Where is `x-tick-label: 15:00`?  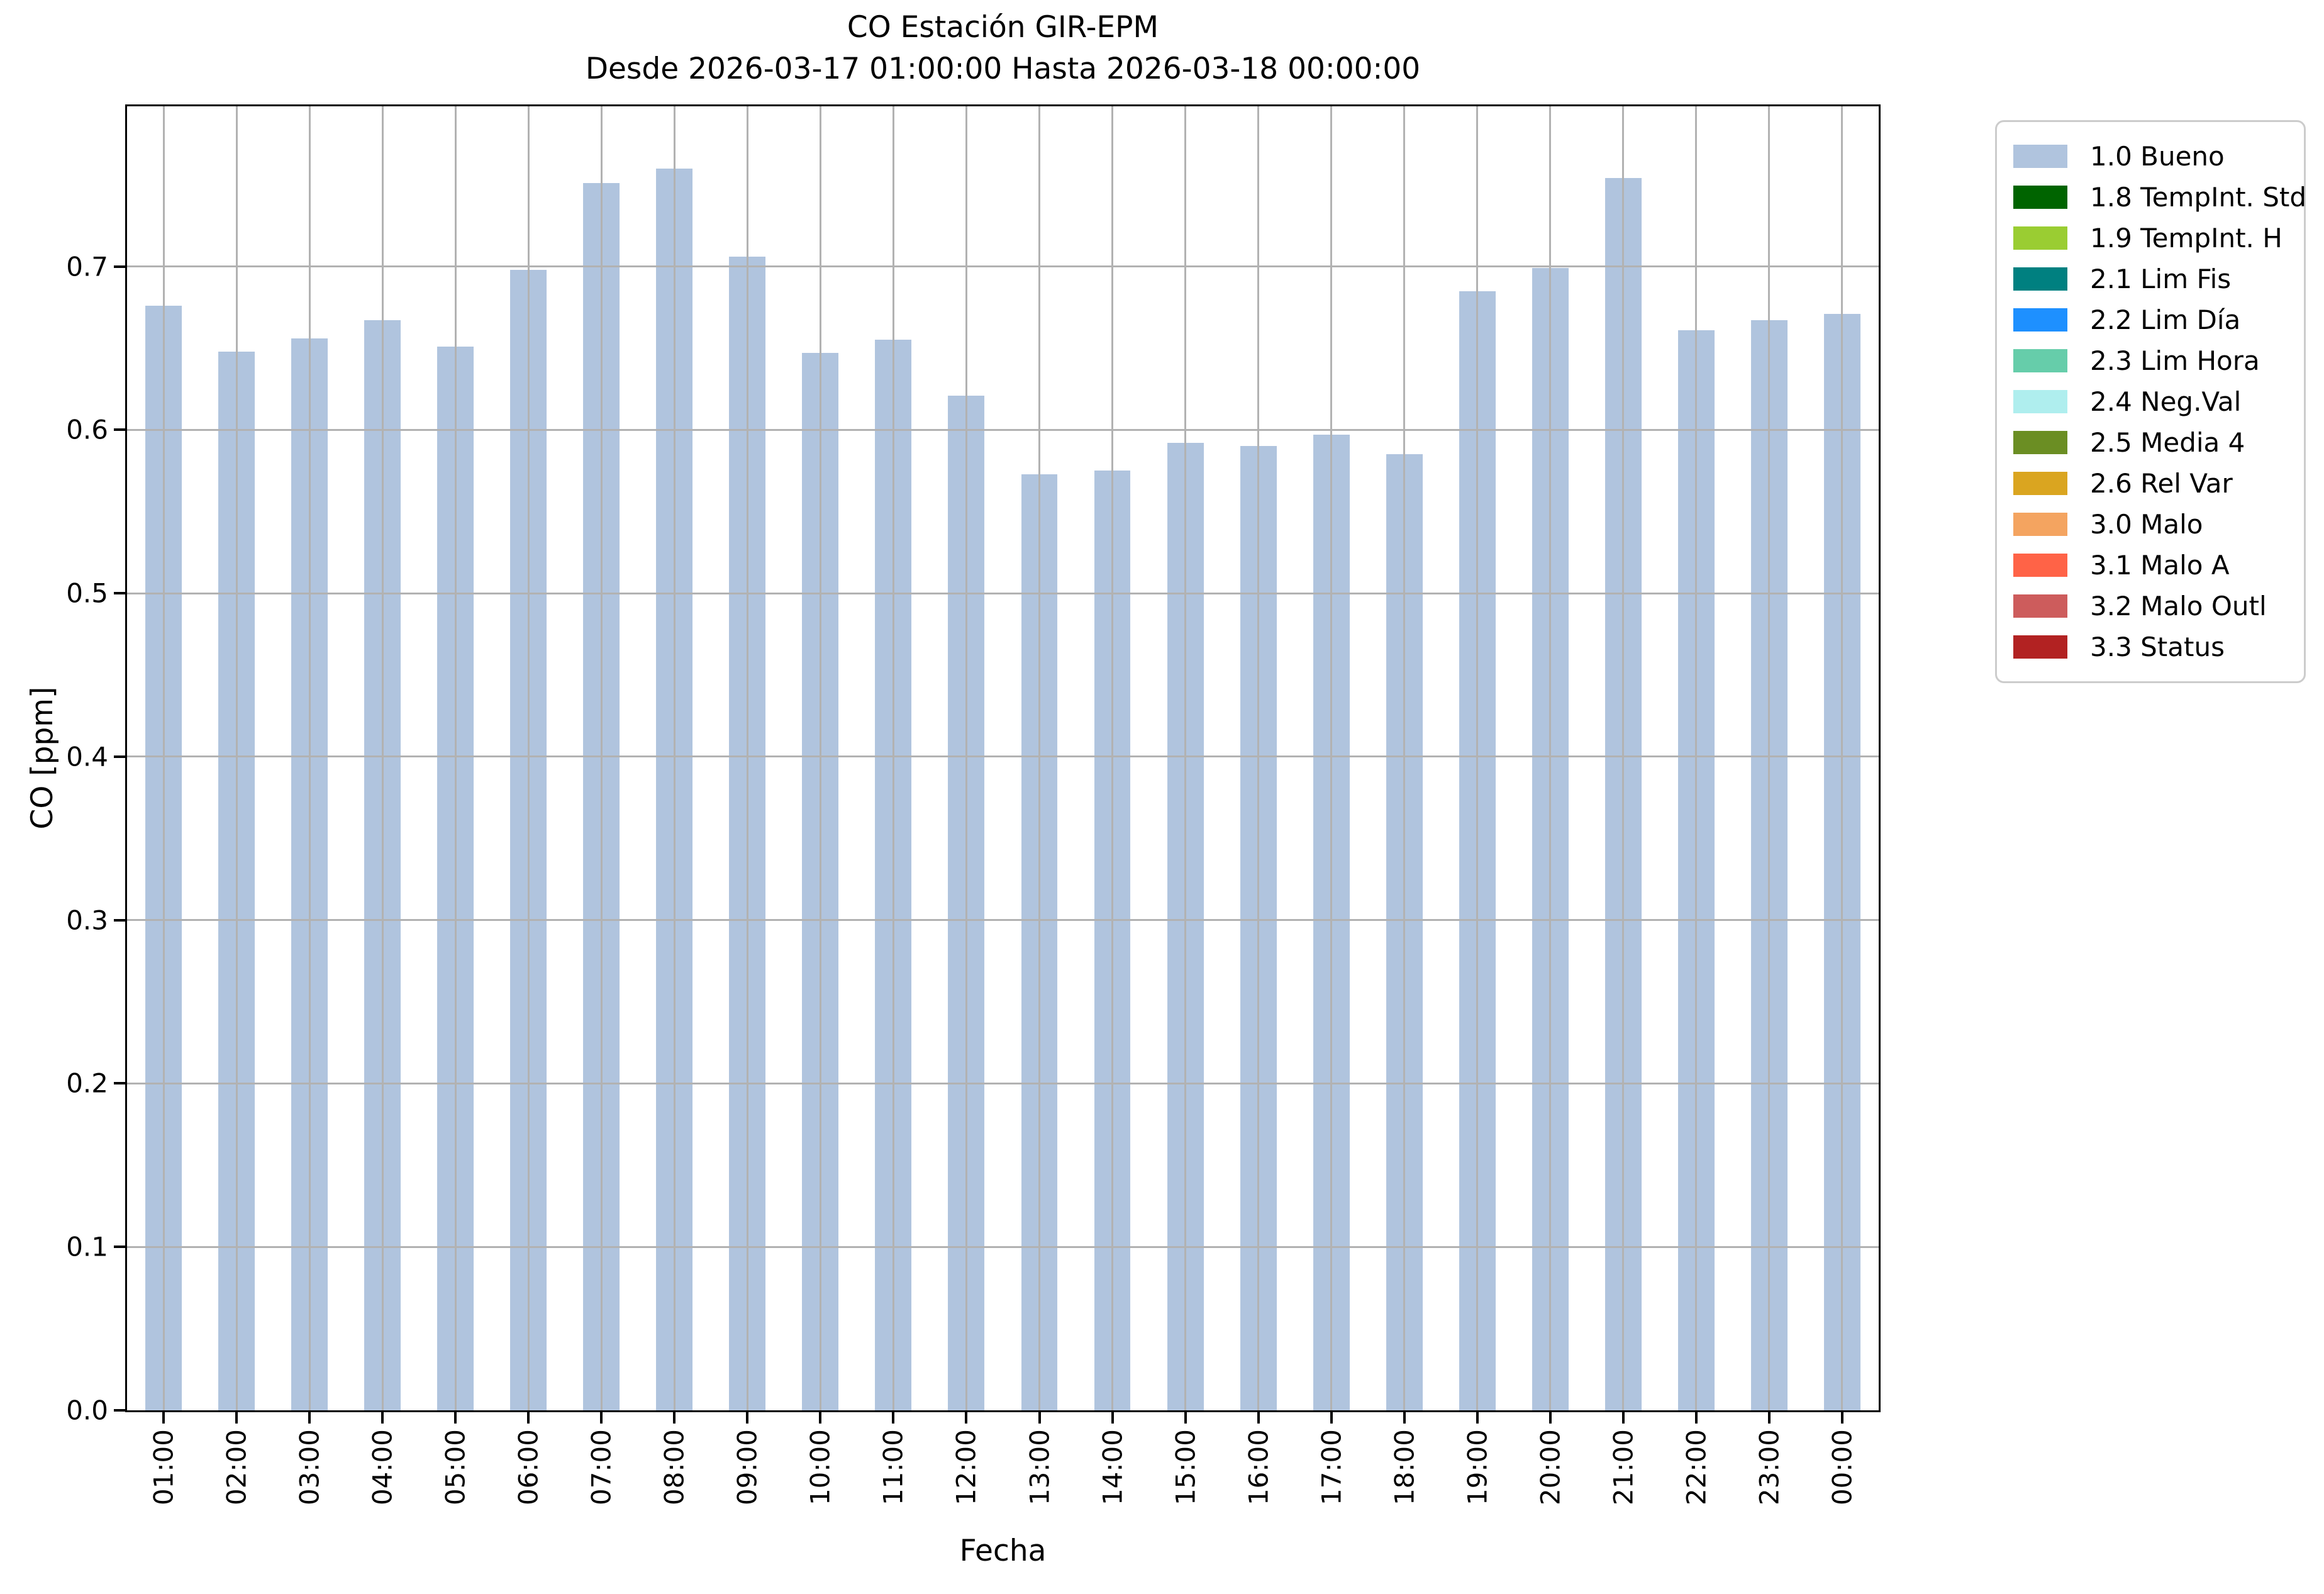
x-tick-label: 15:00 is located at coordinates (1185, 1467).